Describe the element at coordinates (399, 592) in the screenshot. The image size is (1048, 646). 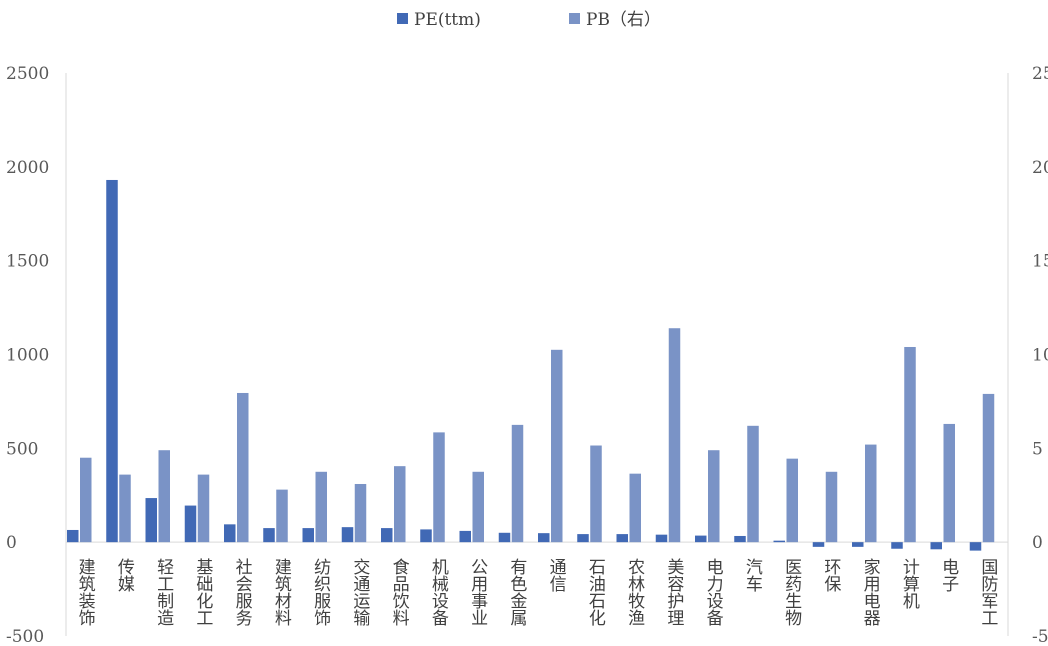
I see `category-label: 食品饮料` at that location.